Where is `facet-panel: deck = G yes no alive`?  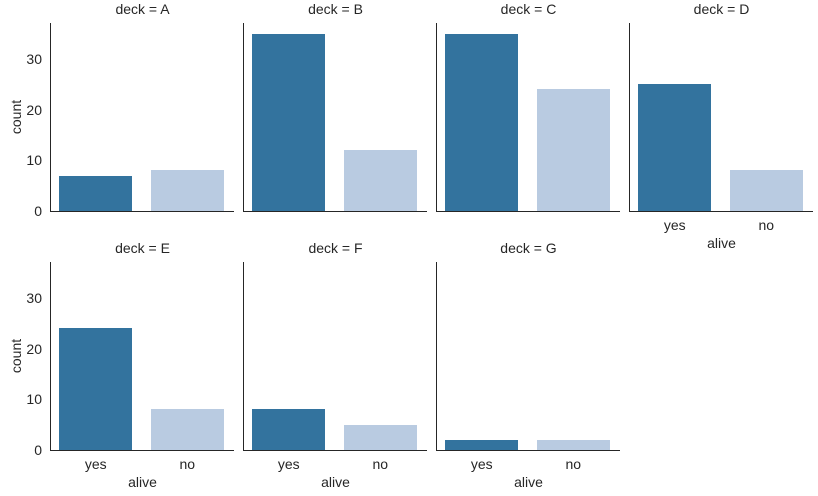 facet-panel: deck = G yes no alive is located at coordinates (528, 365).